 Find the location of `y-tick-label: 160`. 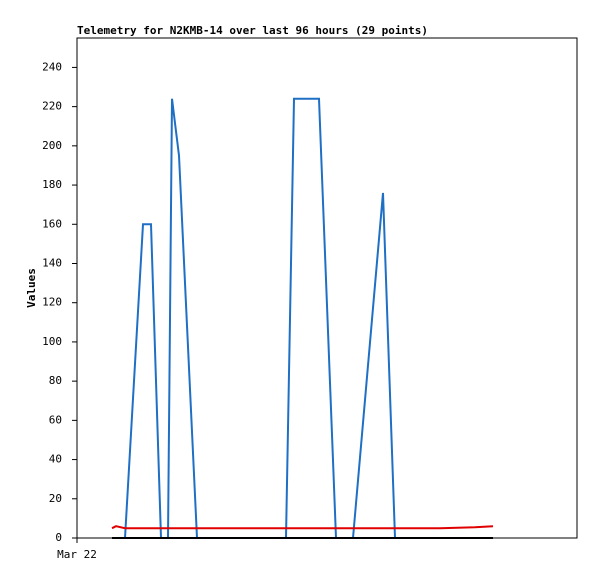

y-tick-label: 160 is located at coordinates (52, 223).